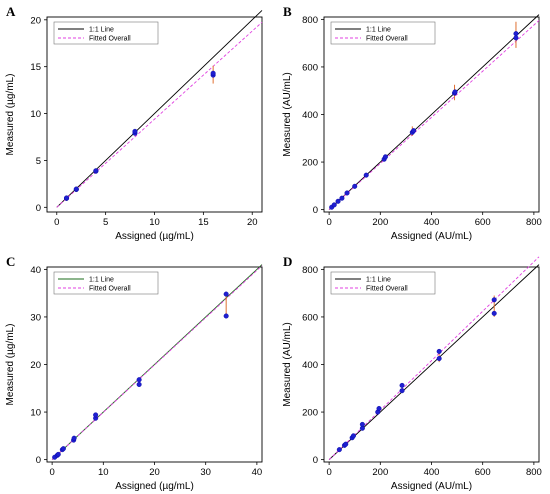 The height and width of the screenshot is (494, 550). I want to click on panel-label-d: D, so click(287, 261).